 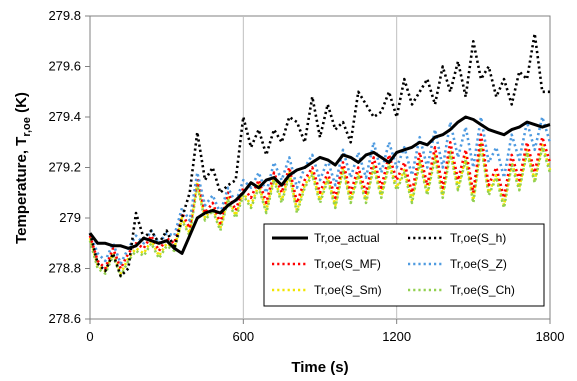 I want to click on y-tick-label: 279.2, so click(x=64, y=167).